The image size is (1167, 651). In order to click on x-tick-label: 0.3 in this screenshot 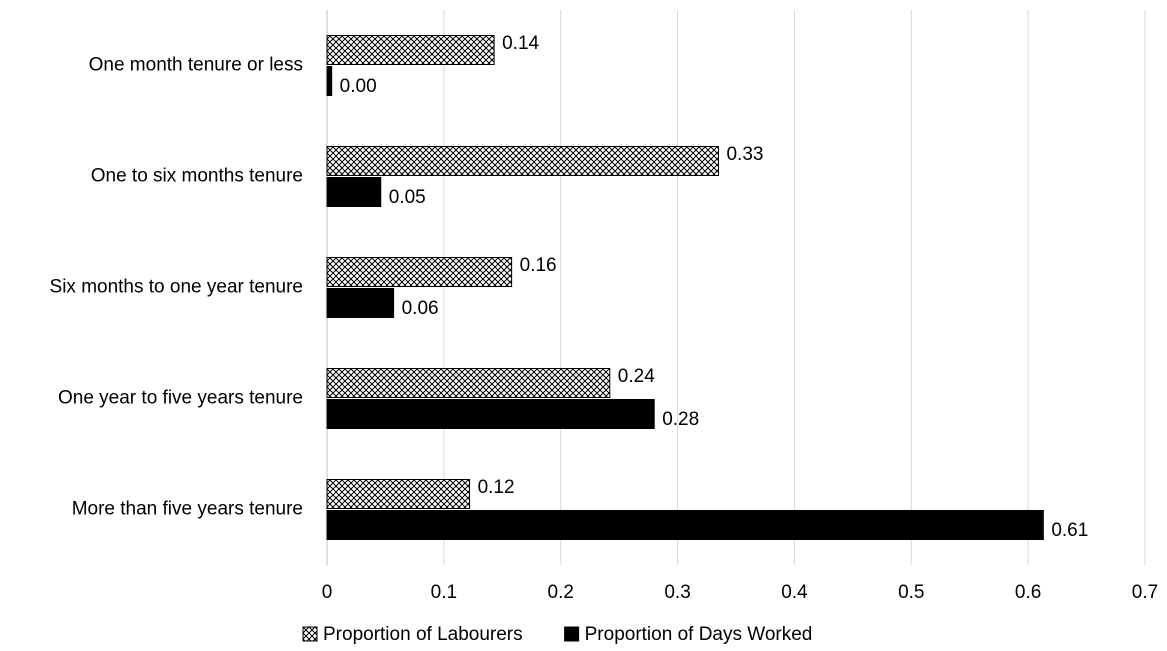, I will do `click(677, 592)`.